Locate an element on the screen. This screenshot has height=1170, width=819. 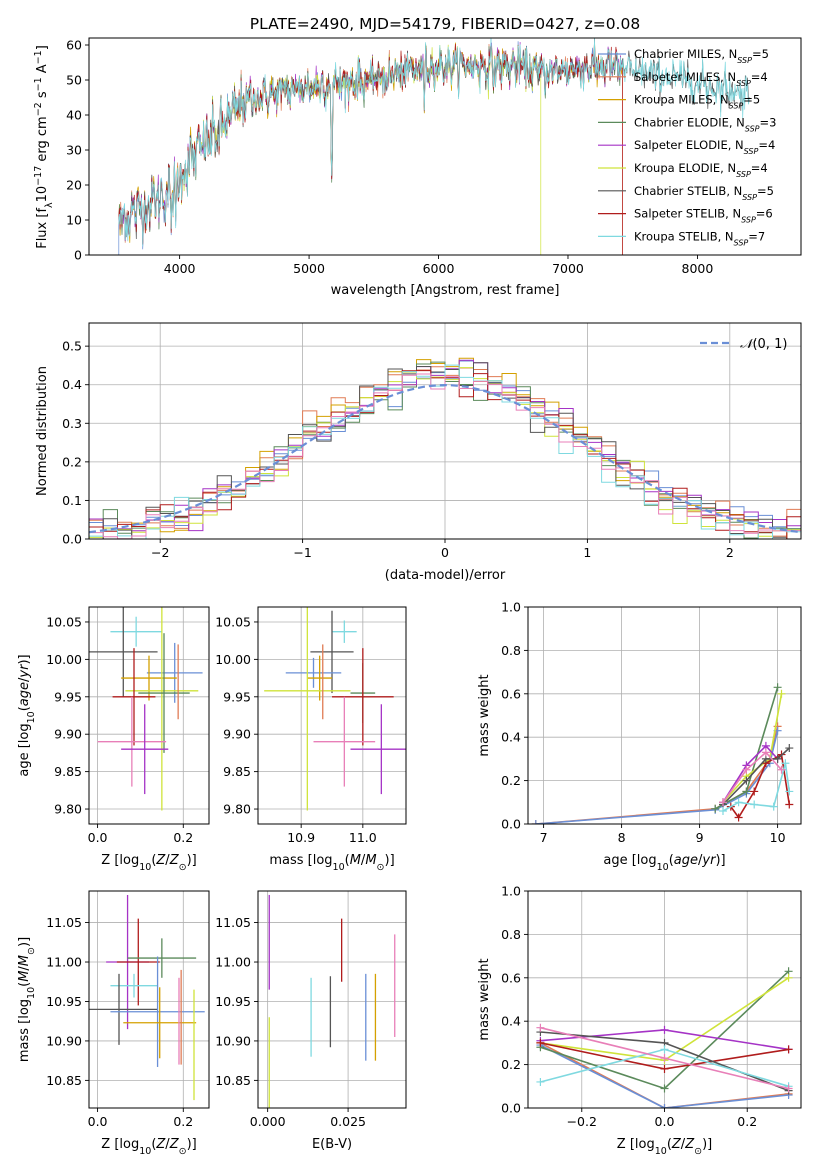
y-tick-label: 0.2 is located at coordinates (511, 780).